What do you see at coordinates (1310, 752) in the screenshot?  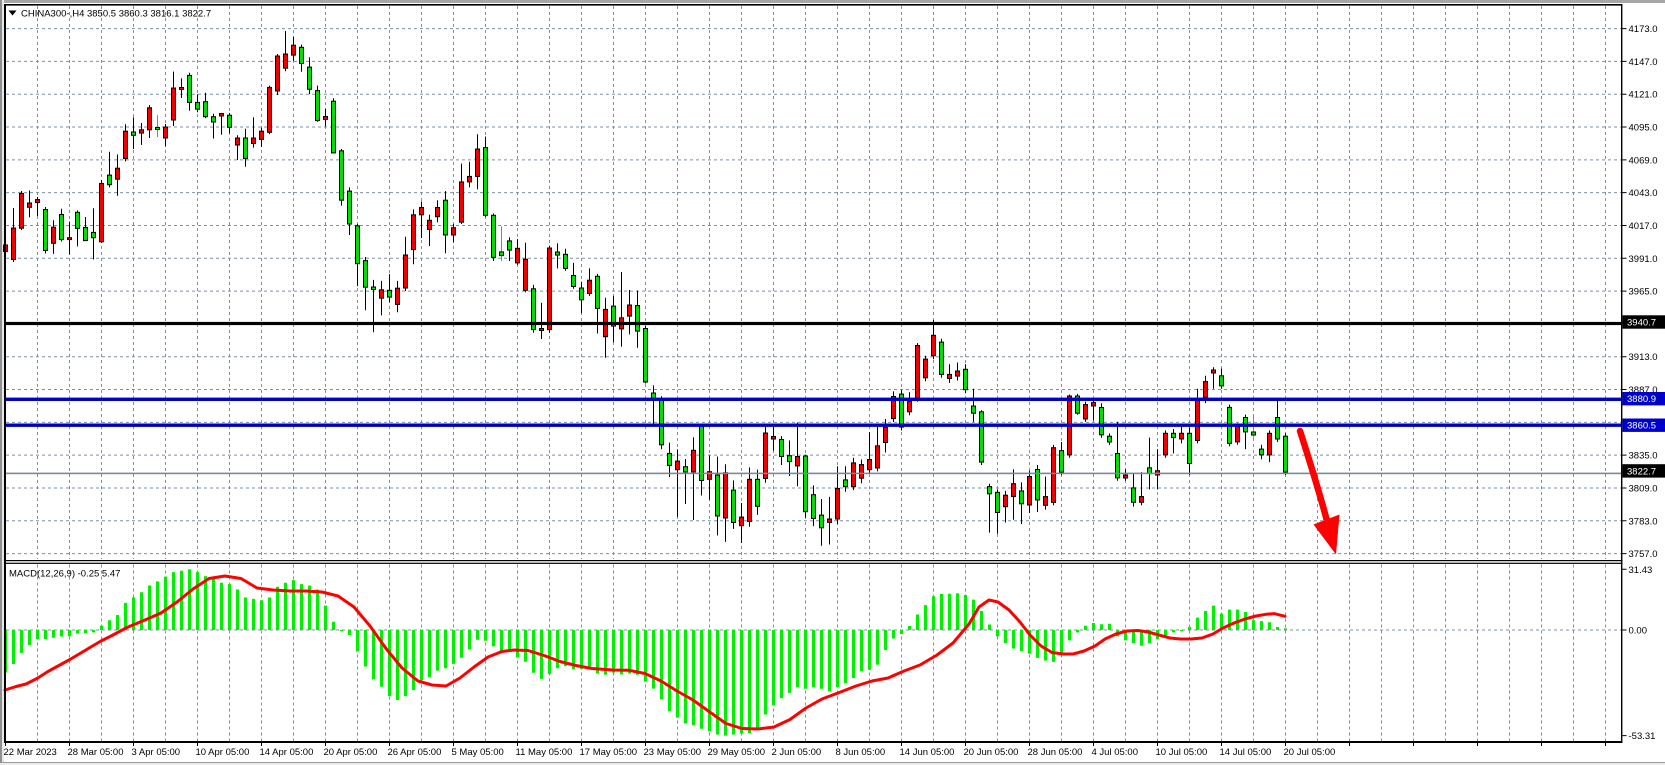 I see `svg-text: 20 Jul 05:00` at bounding box center [1310, 752].